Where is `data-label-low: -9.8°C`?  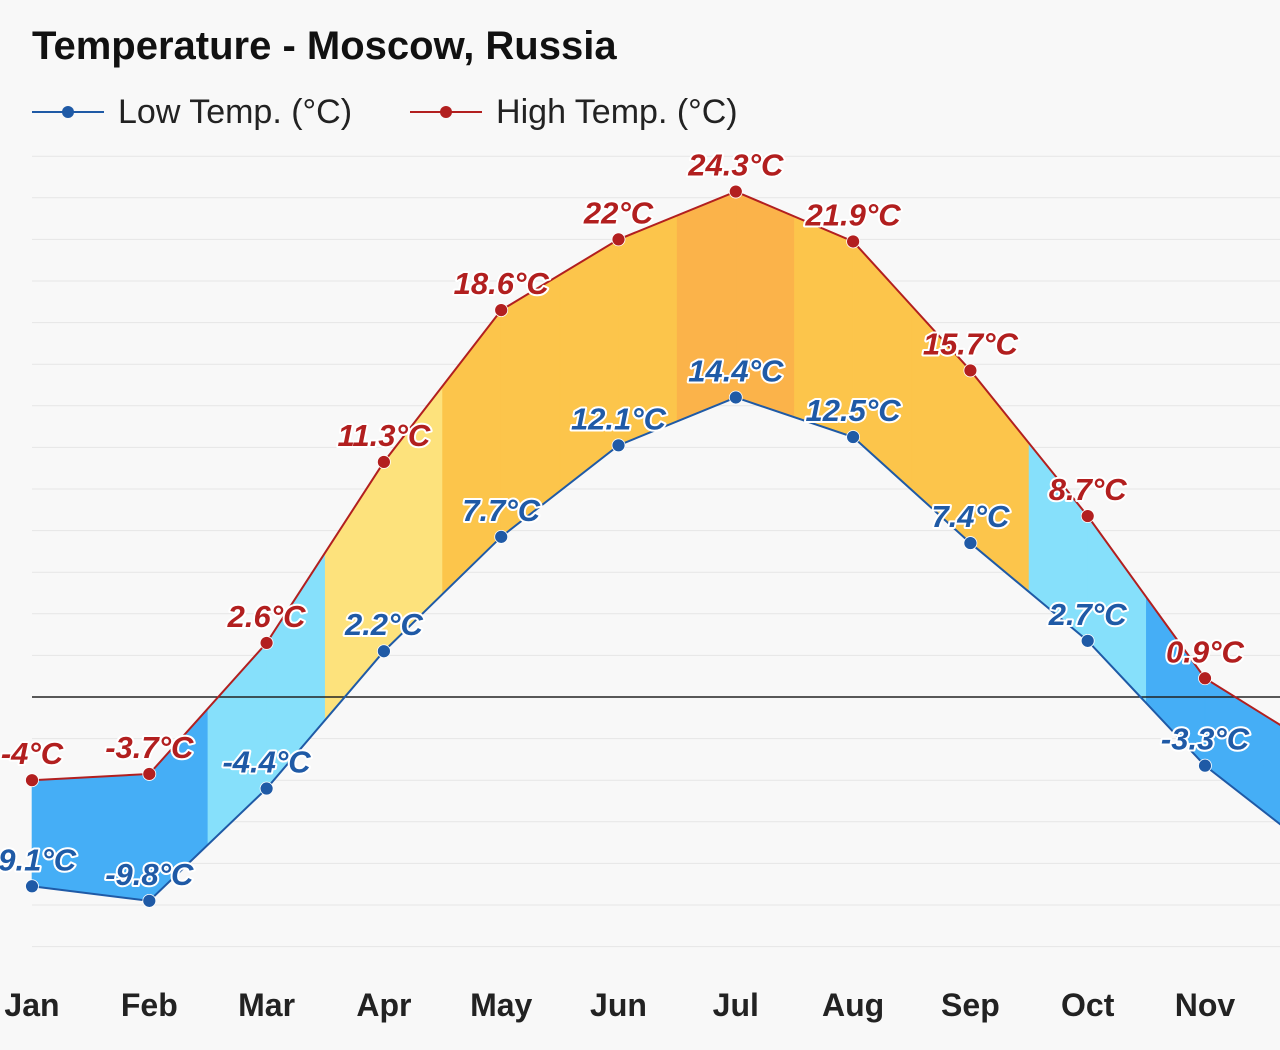 data-label-low: -9.8°C is located at coordinates (149, 874).